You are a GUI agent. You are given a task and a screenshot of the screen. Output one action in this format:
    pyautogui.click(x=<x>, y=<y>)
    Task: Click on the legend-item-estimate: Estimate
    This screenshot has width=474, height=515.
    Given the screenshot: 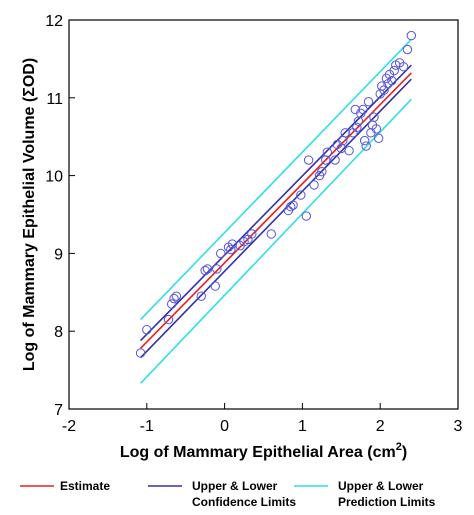 What is the action you would take?
    pyautogui.click(x=65, y=486)
    